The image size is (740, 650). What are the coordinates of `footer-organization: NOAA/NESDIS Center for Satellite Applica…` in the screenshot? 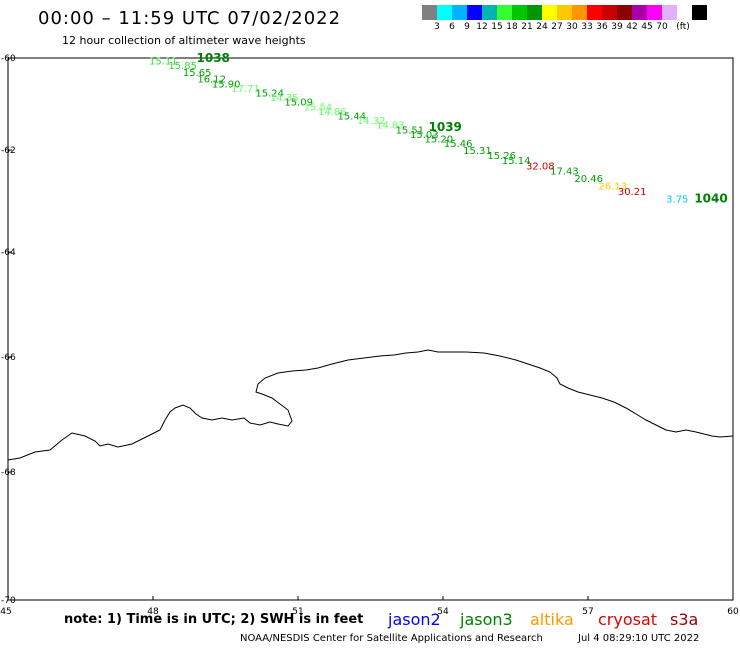 It's located at (391, 638).